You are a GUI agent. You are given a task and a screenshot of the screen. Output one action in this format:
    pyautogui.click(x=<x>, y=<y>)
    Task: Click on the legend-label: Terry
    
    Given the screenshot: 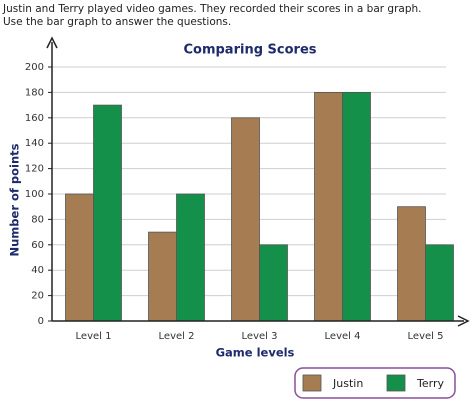 What is the action you would take?
    pyautogui.click(x=430, y=383)
    